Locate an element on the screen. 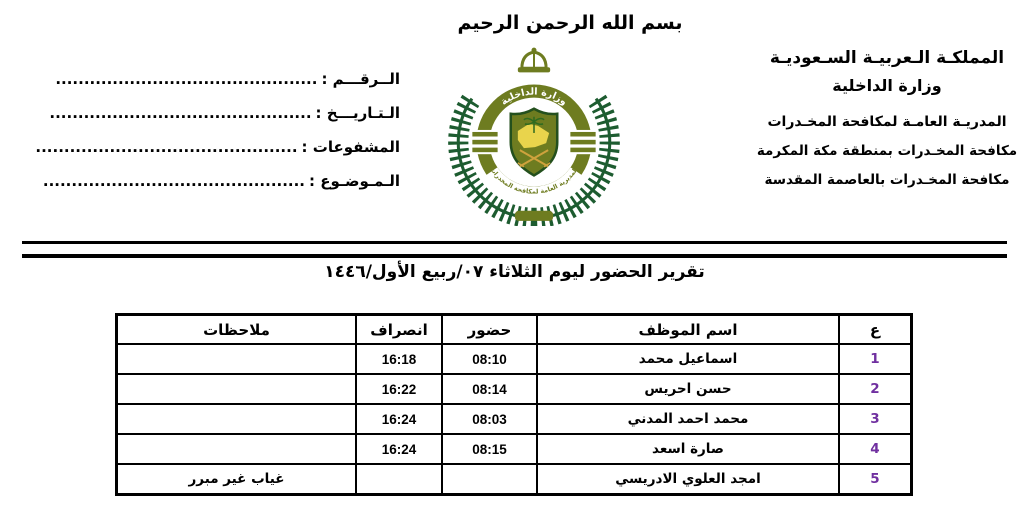 Image resolution: width=1029 pixels, height=530 pixels. table-row: 1 اسماعيل محمد 08:10 16:18 is located at coordinates (514, 359).